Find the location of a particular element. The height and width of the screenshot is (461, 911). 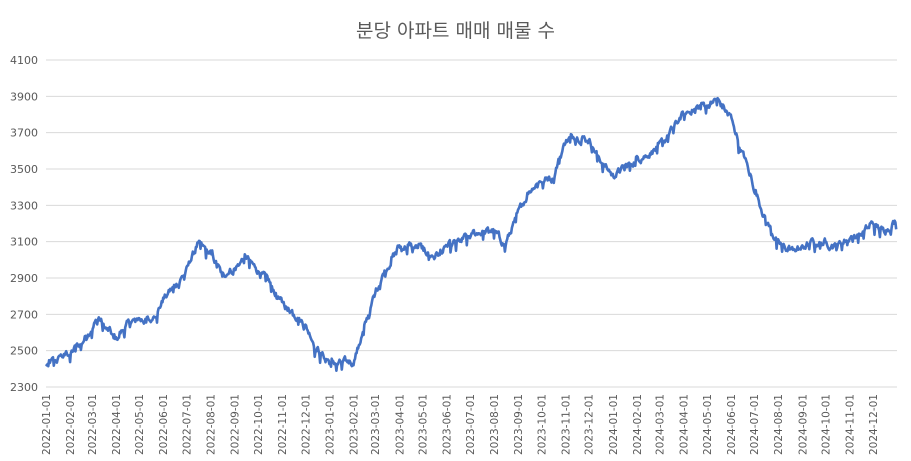

x-tick-label: 2023-09-01 is located at coordinates (519, 424).